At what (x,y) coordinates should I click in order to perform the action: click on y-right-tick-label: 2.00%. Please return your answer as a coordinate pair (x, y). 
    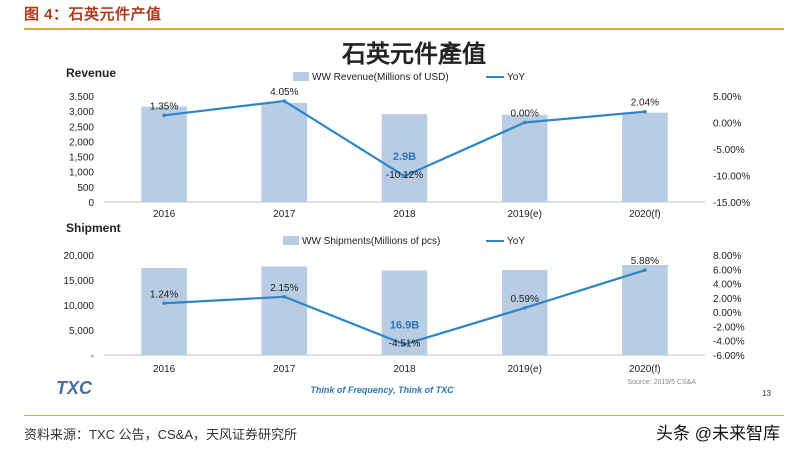
    Looking at the image, I should click on (727, 299).